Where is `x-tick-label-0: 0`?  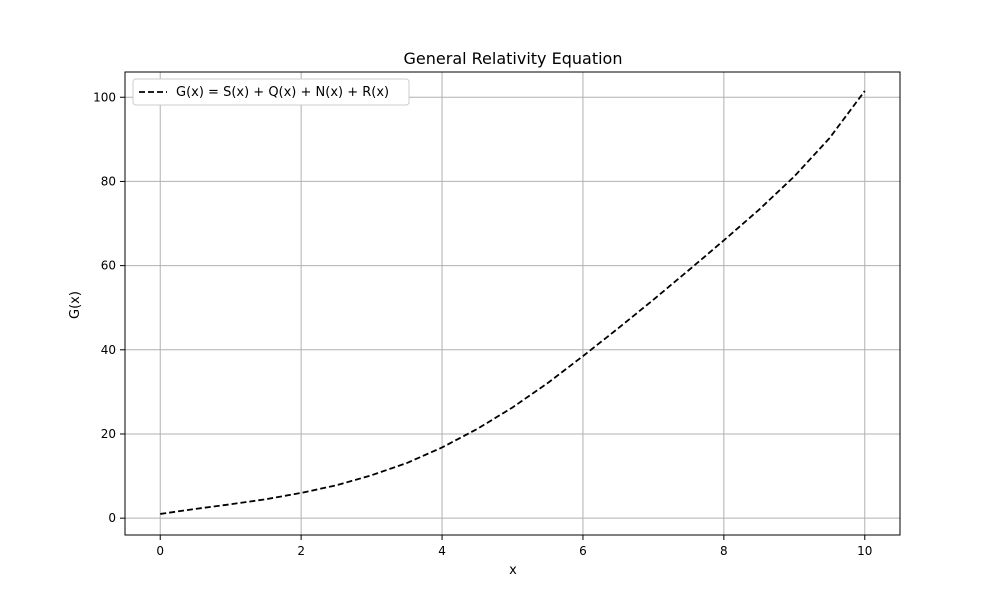
x-tick-label-0: 0 is located at coordinates (160, 551).